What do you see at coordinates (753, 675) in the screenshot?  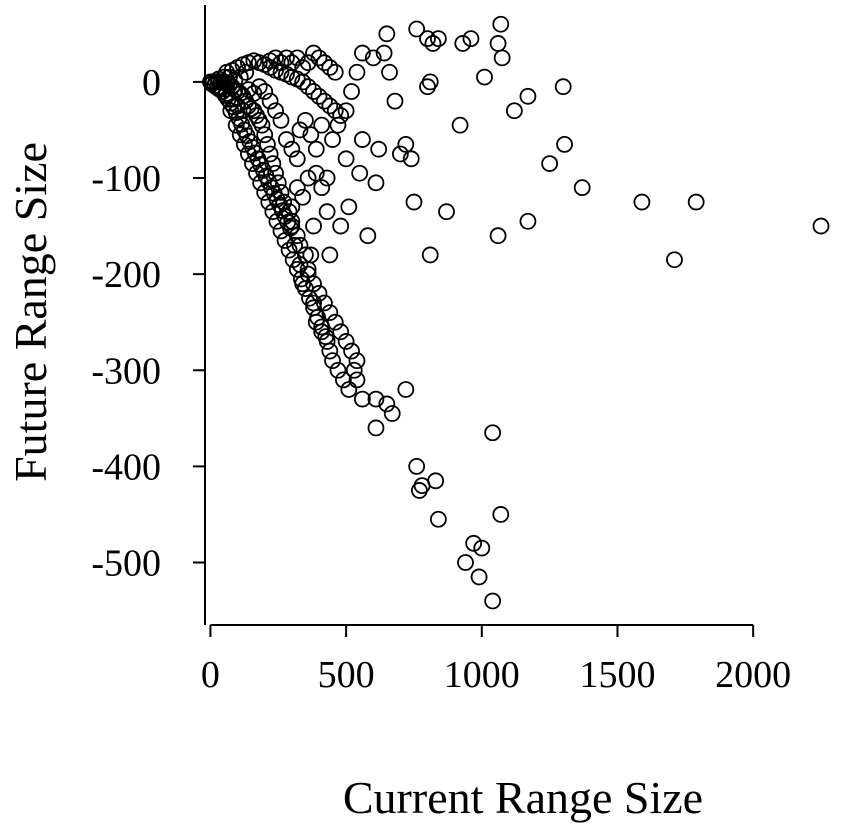 I see `x-tick-label: 2000` at bounding box center [753, 675].